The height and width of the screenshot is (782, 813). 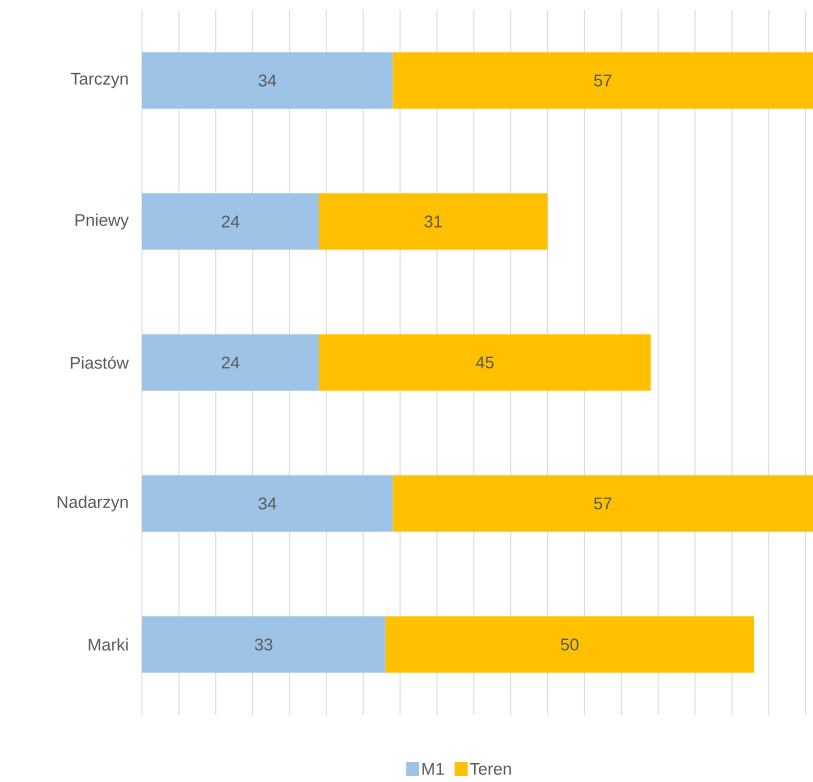 What do you see at coordinates (102, 222) in the screenshot?
I see `y-tick-label: Pniewy` at bounding box center [102, 222].